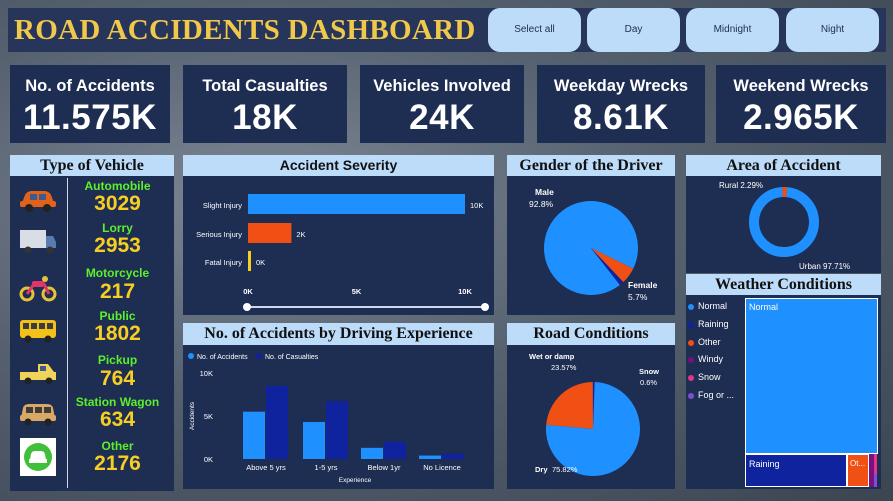 This screenshot has height=501, width=893. Describe the element at coordinates (832, 30) in the screenshot. I see `slicer-night-button: Night` at that location.